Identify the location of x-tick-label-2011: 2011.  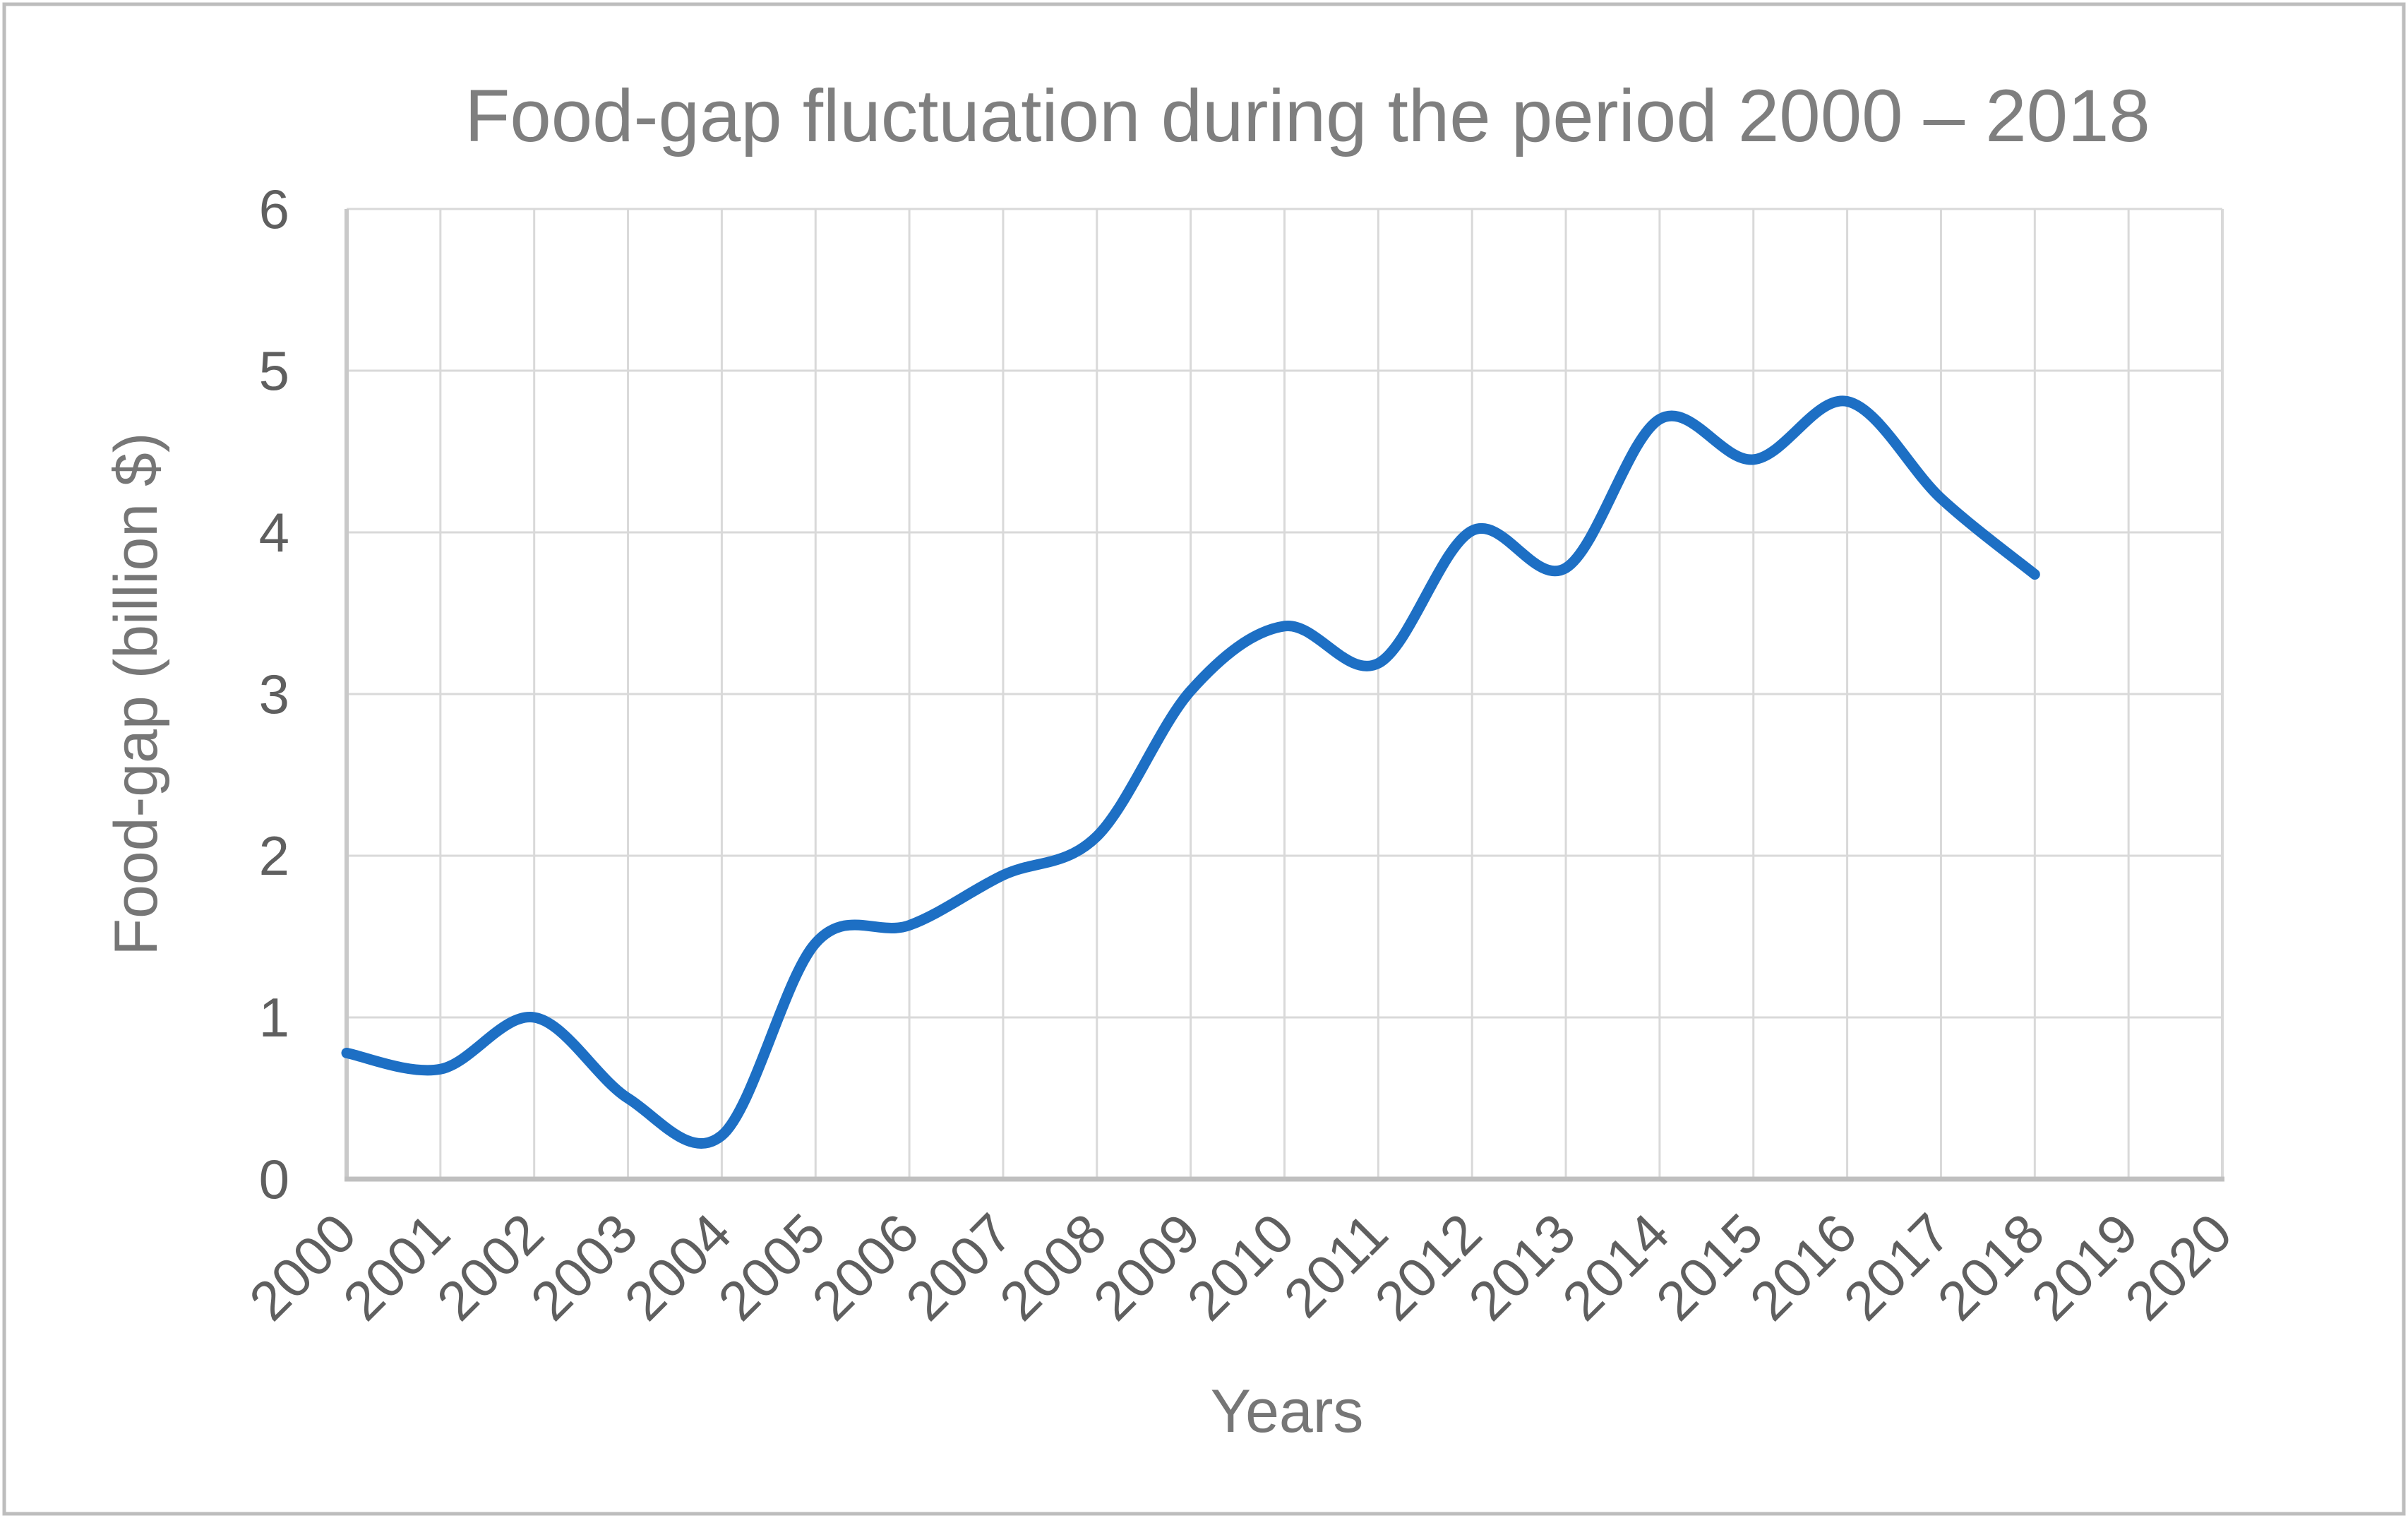
(1336, 1265).